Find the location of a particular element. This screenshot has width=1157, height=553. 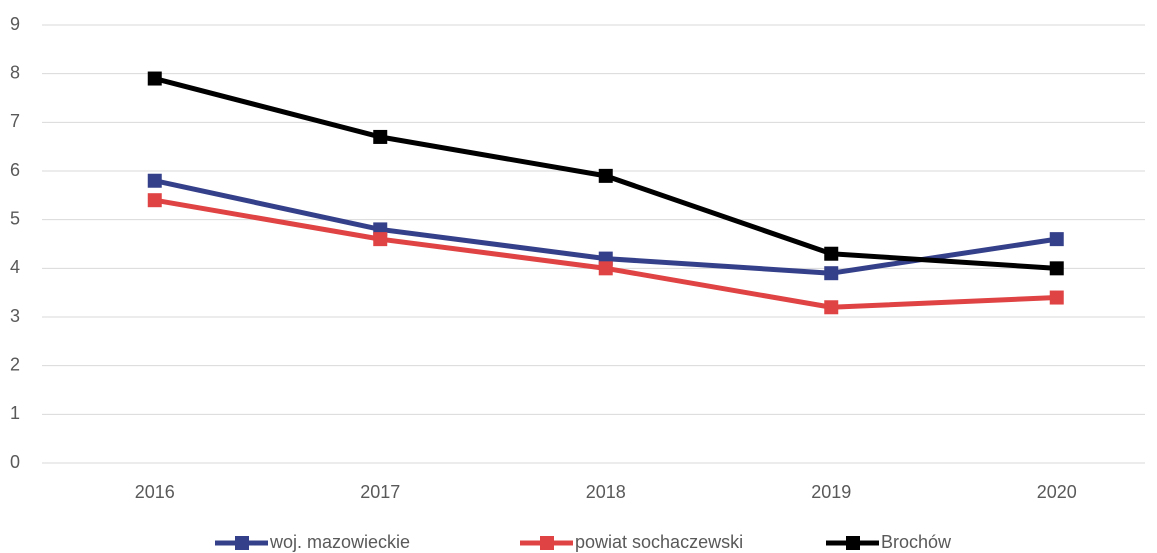

legend-label: powiat sochaczewski is located at coordinates (659, 542).